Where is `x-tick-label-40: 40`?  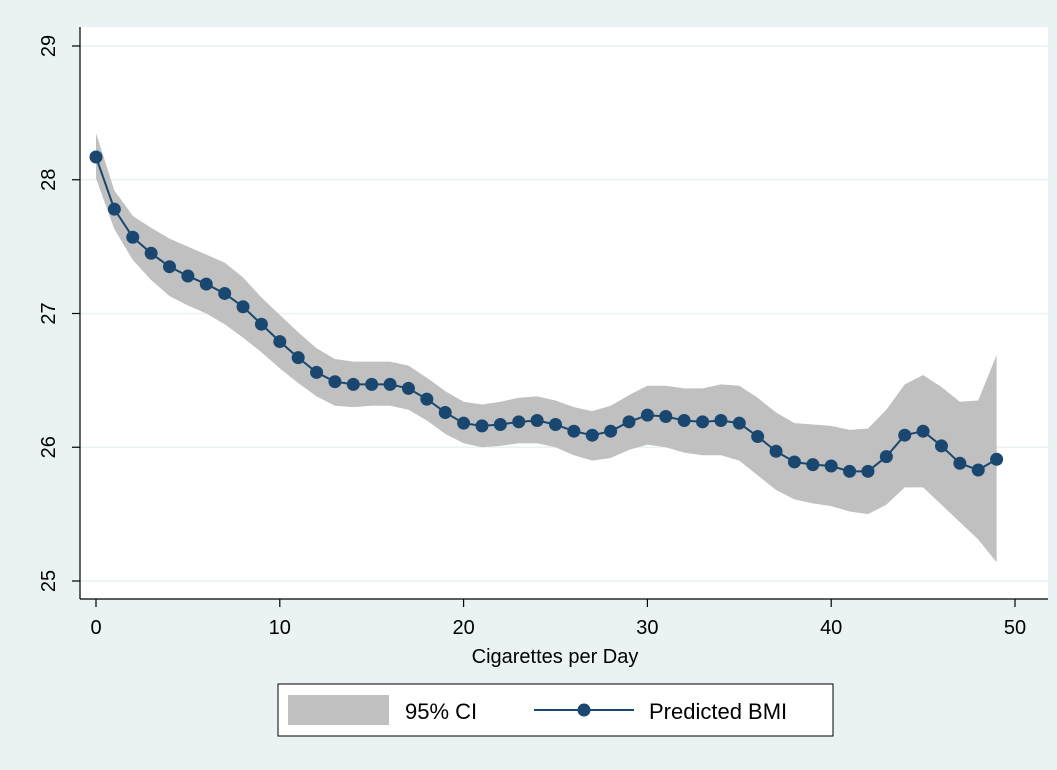 x-tick-label-40: 40 is located at coordinates (831, 628).